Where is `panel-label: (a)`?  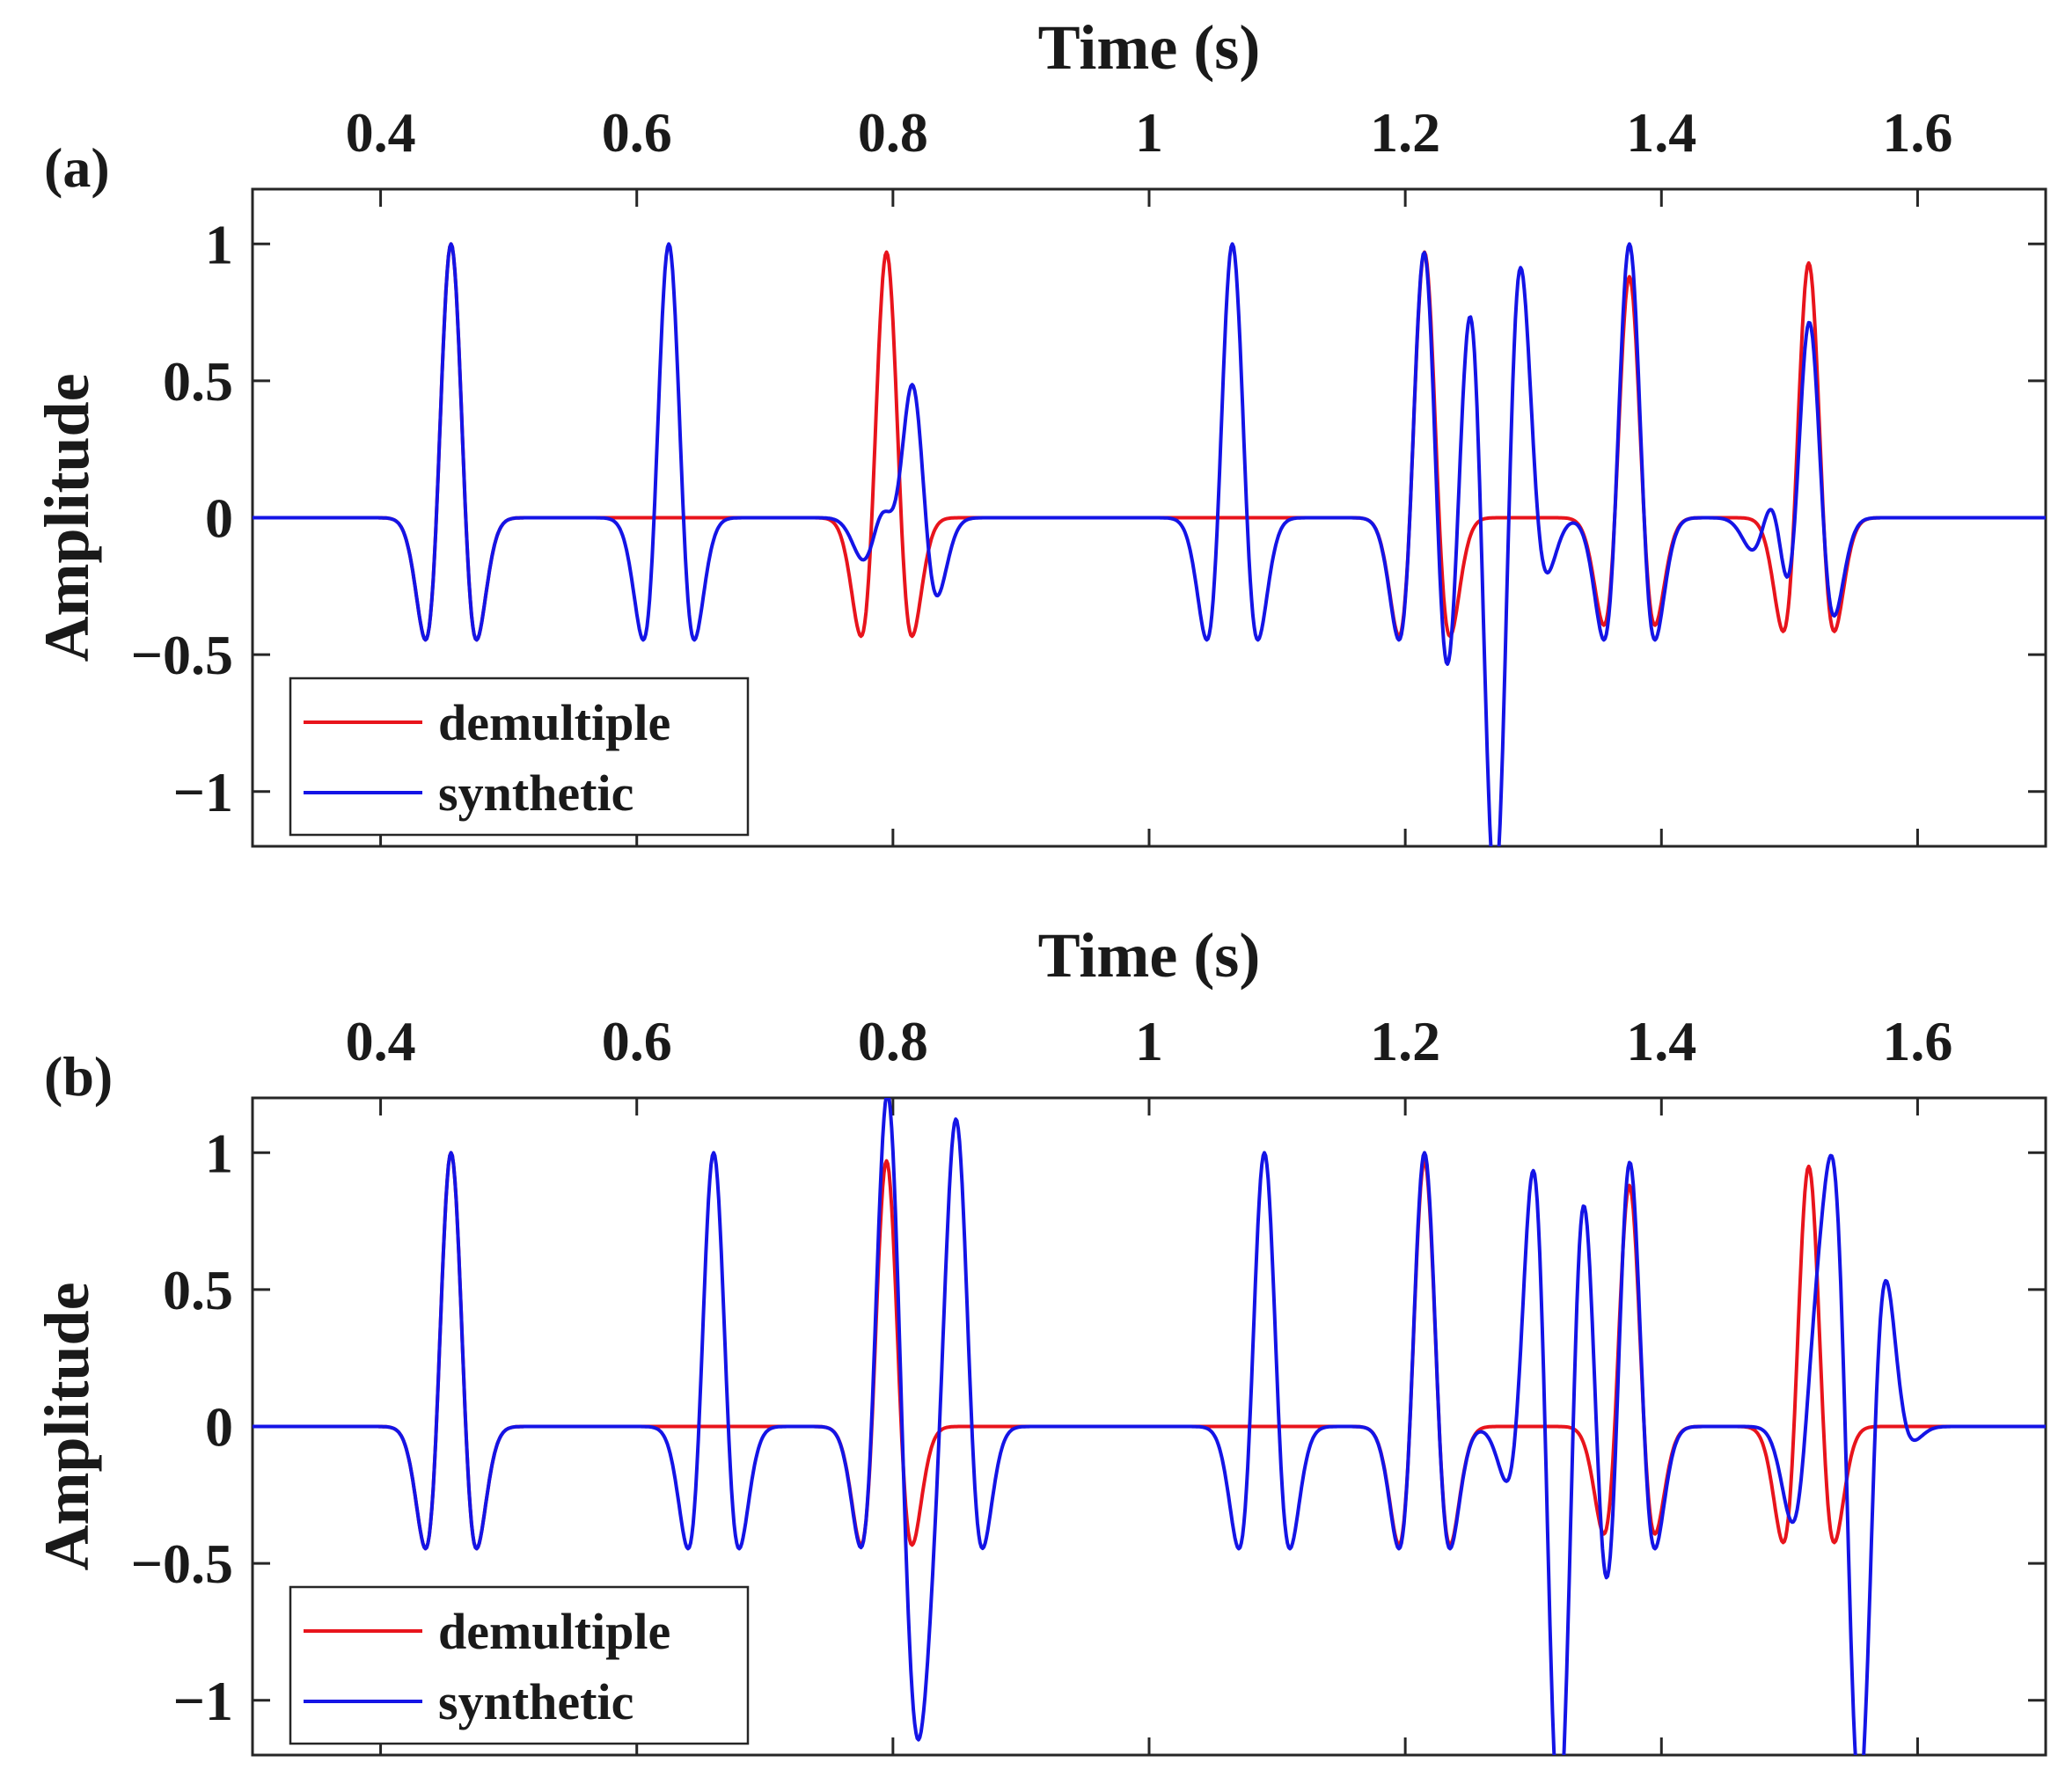 panel-label: (a) is located at coordinates (77, 167).